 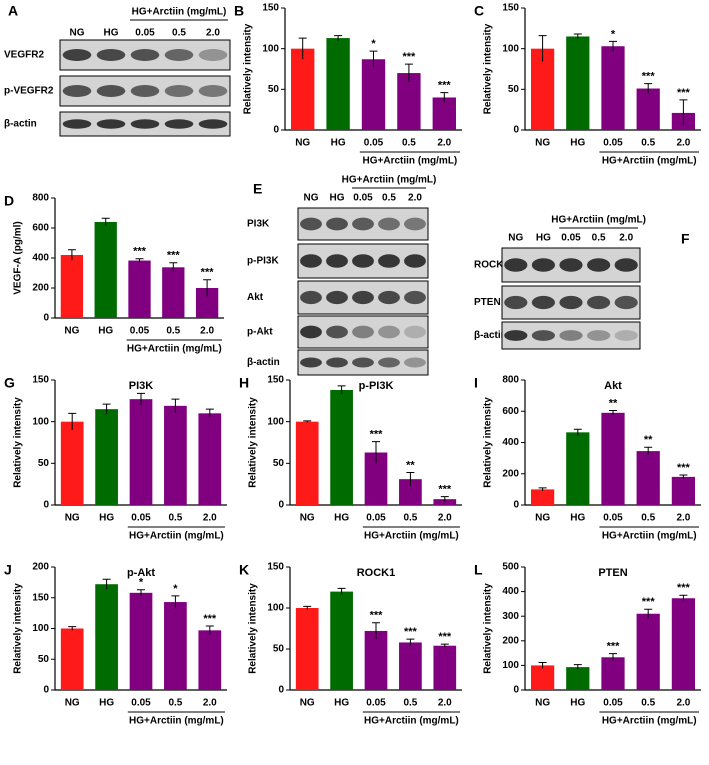 I want to click on panel-letter: F, so click(x=685, y=239).